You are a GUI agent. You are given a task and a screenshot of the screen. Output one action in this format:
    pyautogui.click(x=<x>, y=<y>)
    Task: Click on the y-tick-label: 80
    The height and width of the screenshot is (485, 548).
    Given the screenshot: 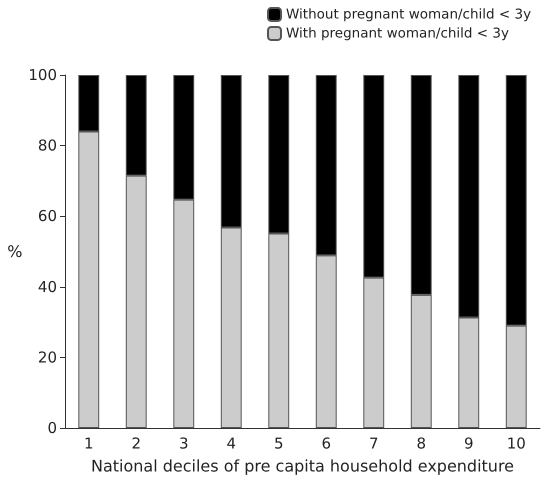 What is the action you would take?
    pyautogui.click(x=47, y=145)
    